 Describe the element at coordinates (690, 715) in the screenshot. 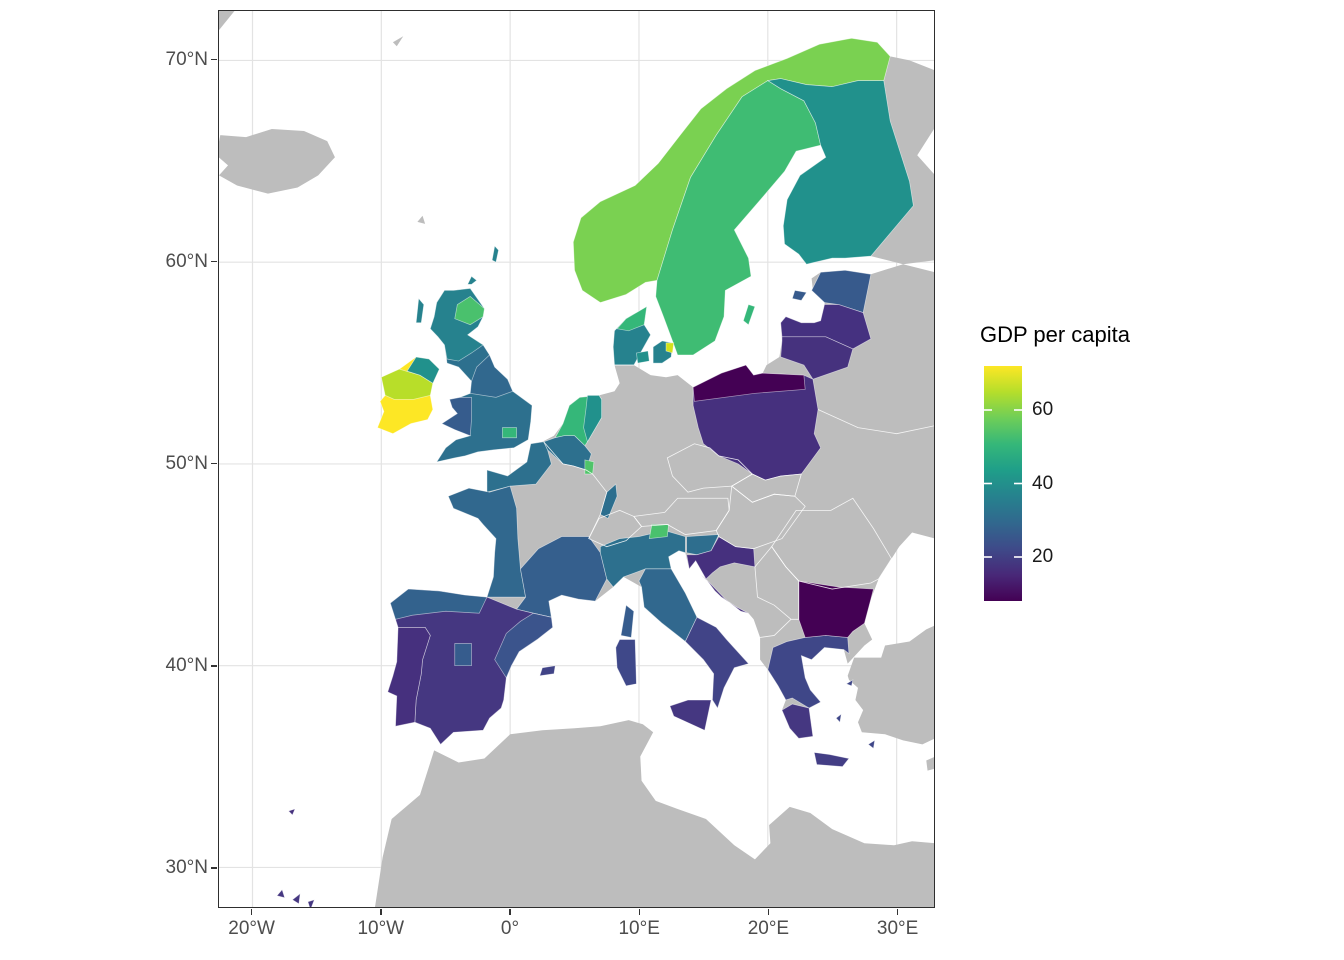

I see `region-sicily` at that location.